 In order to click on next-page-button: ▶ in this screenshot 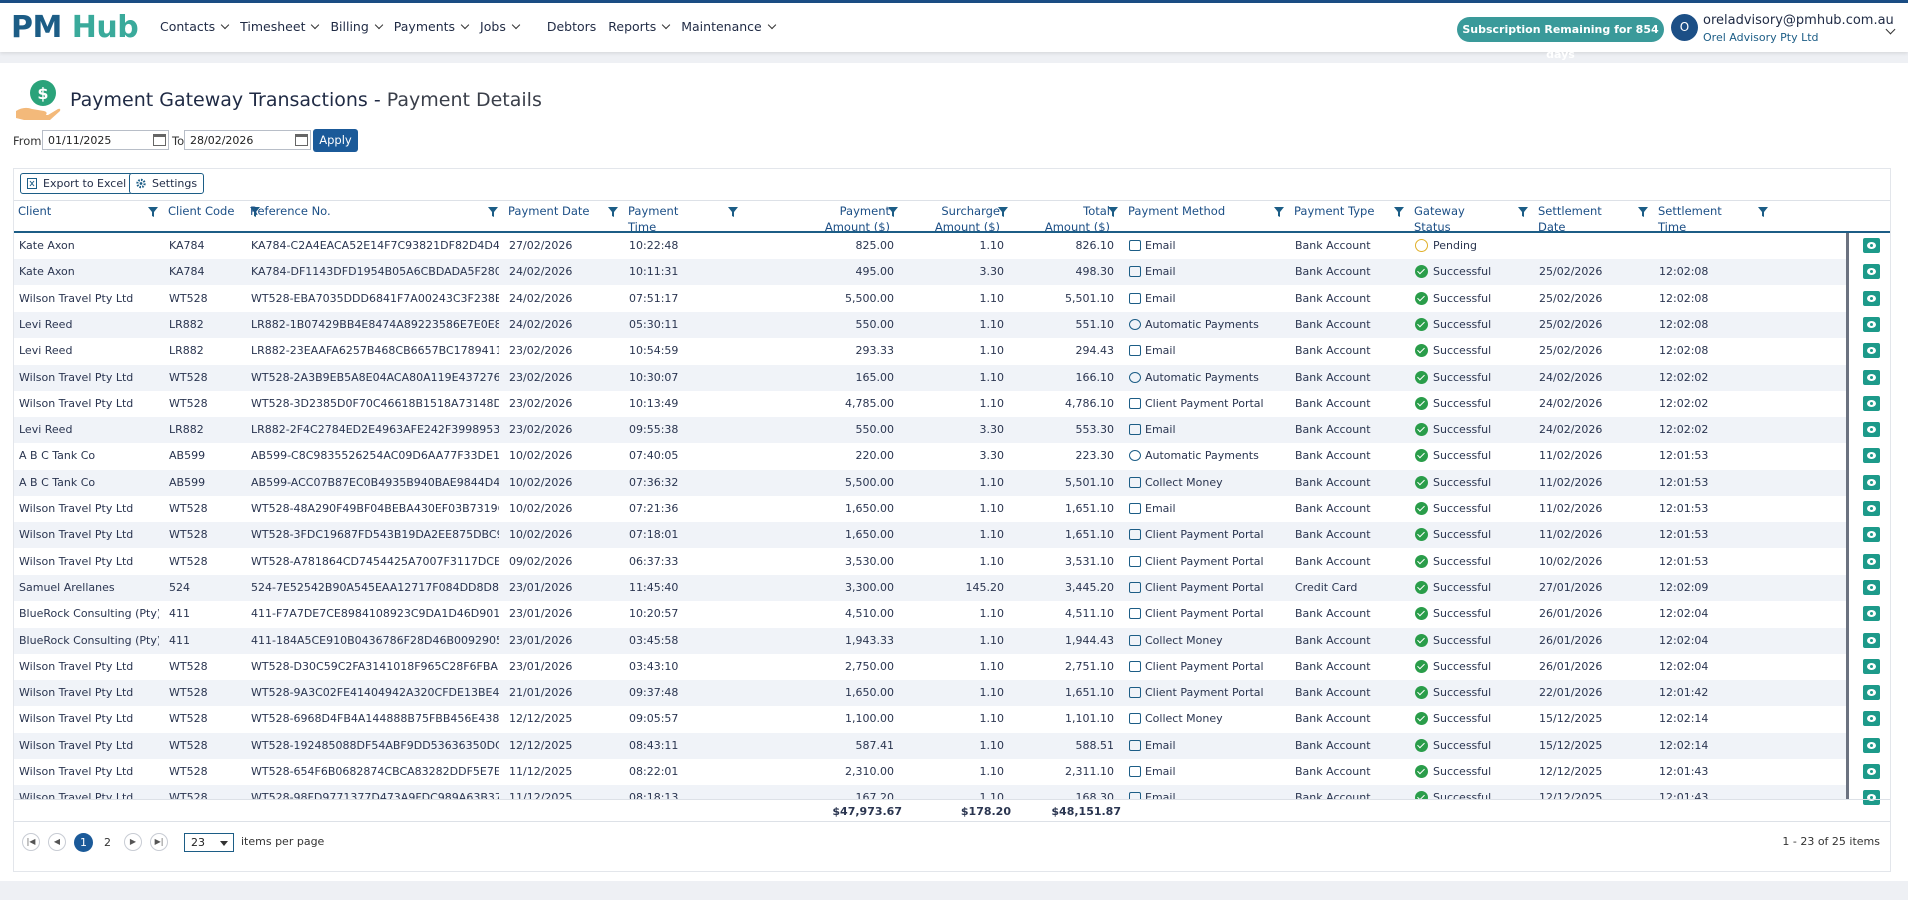, I will do `click(133, 842)`.